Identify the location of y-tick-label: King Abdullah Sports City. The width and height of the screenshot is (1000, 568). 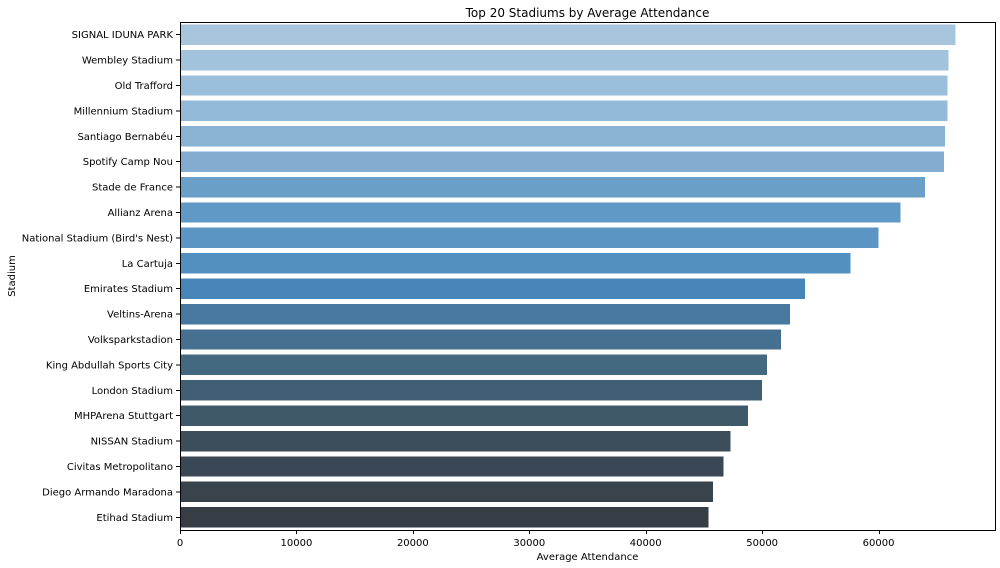
(109, 365).